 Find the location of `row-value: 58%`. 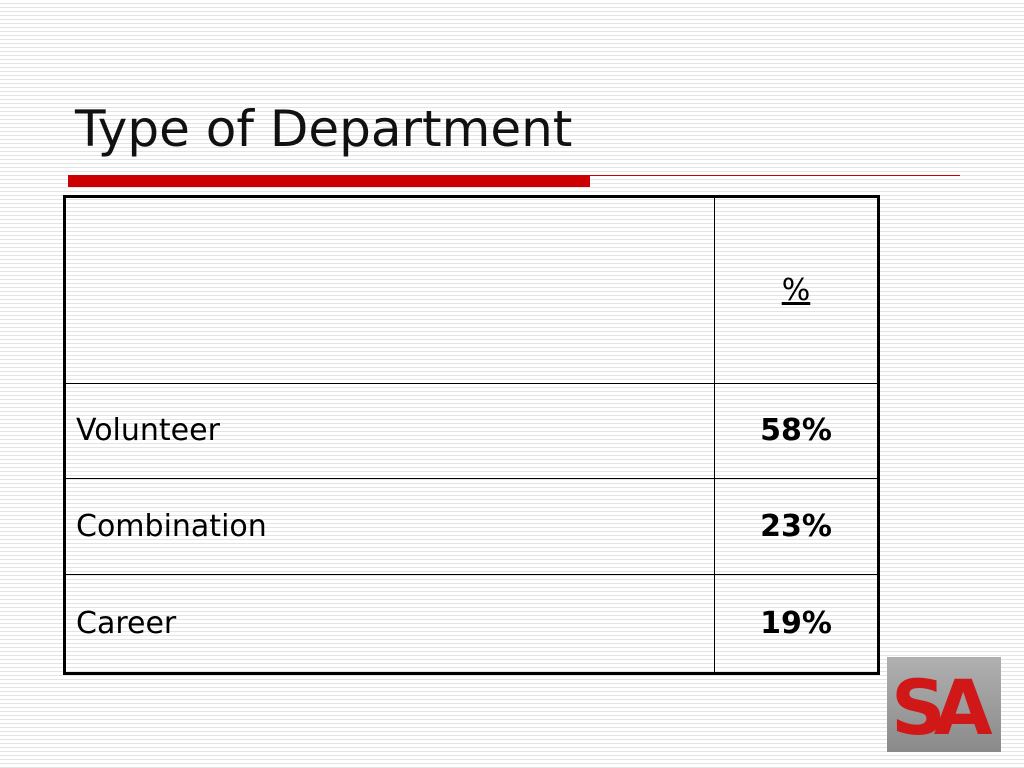

row-value: 58% is located at coordinates (796, 431).